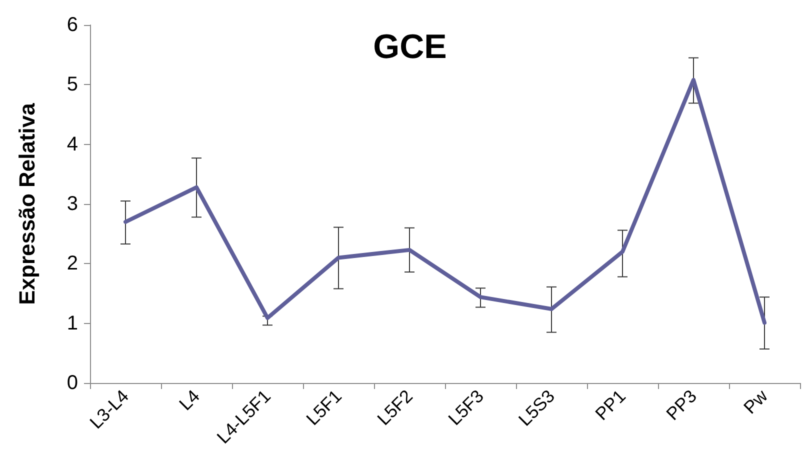 The image size is (810, 470). I want to click on x-tick-label: PP3, so click(681, 405).